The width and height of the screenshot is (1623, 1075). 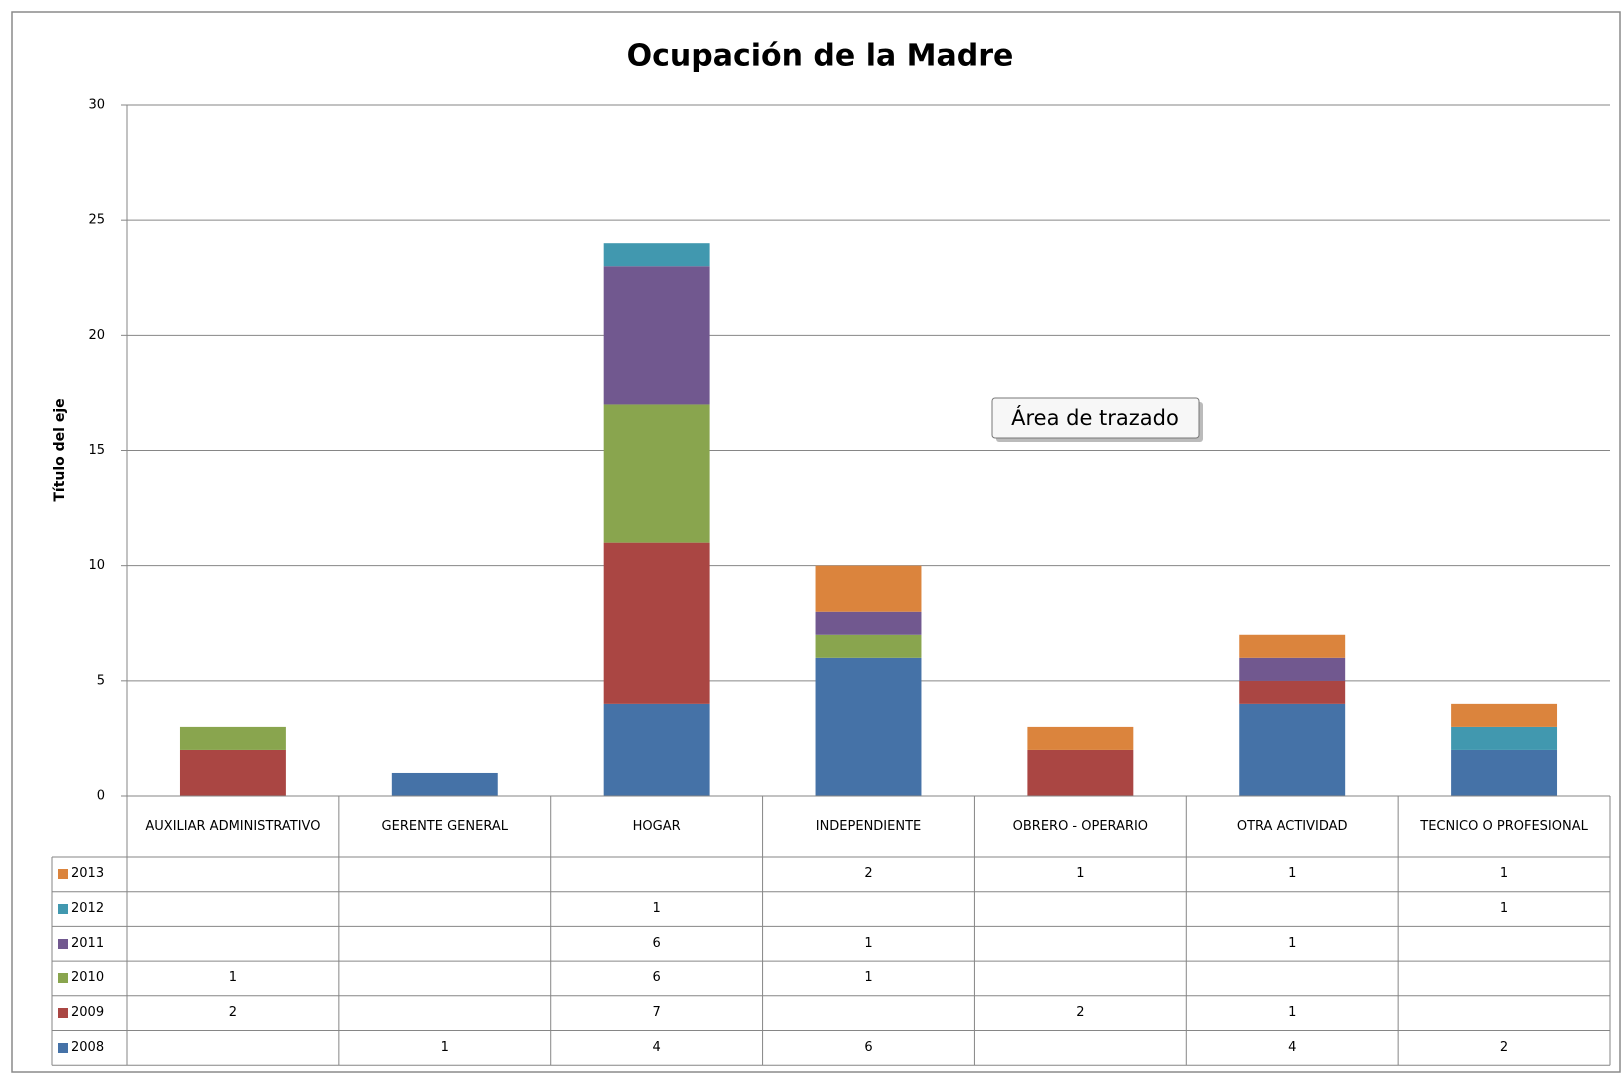 I want to click on legend-entry-box: 2010, so click(x=89, y=978).